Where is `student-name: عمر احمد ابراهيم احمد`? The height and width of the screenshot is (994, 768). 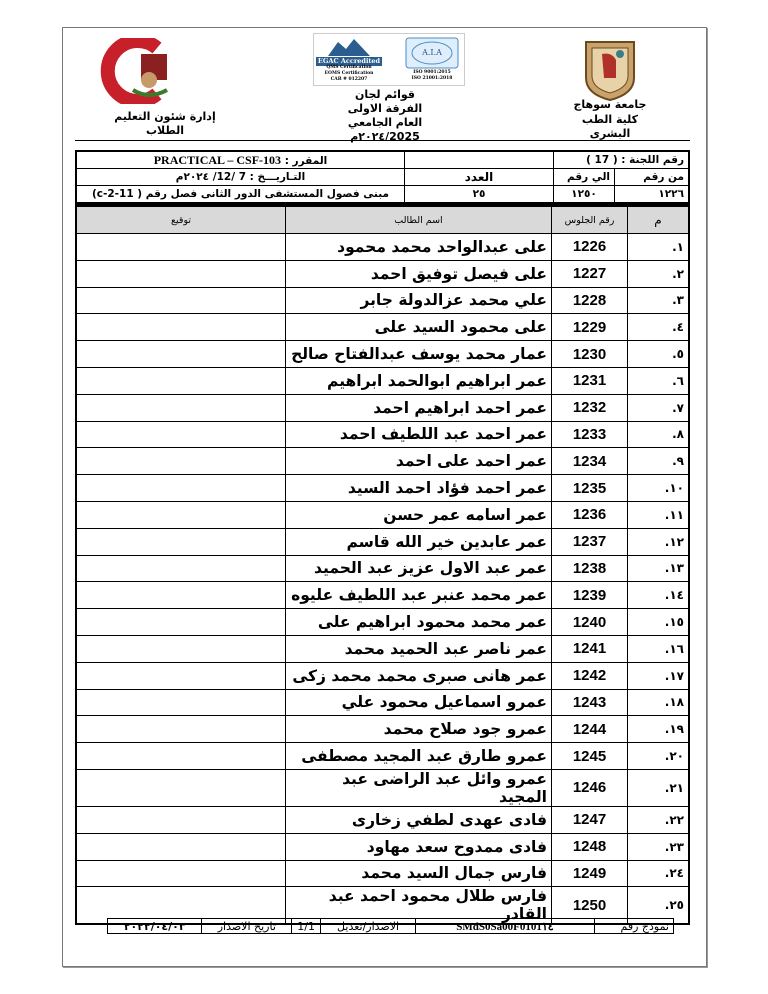
student-name: عمر احمد ابراهيم احمد is located at coordinates (418, 407).